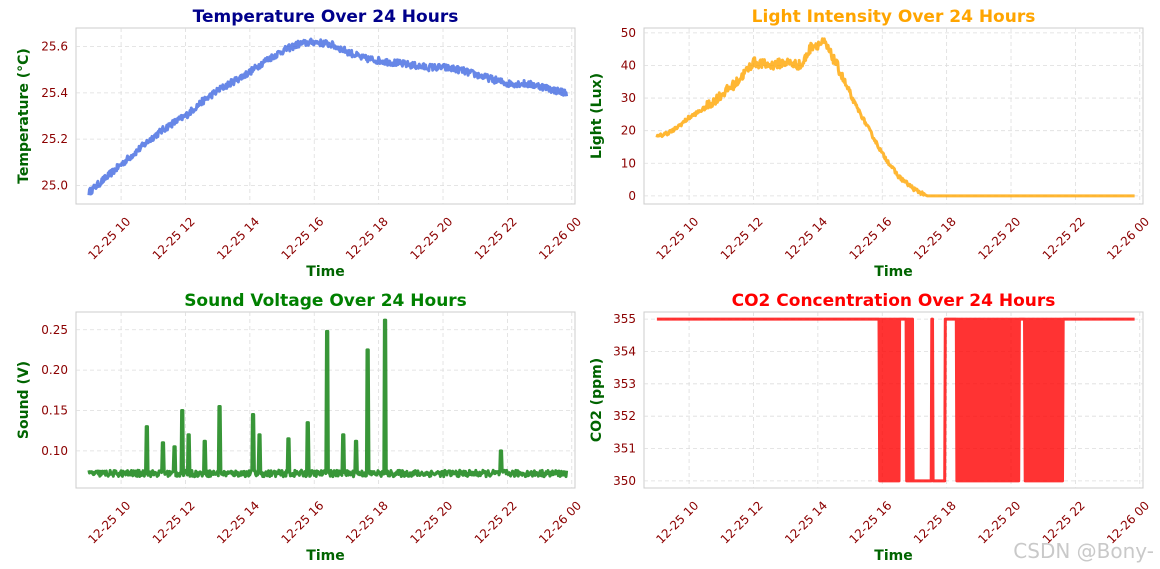  Describe the element at coordinates (54, 93) in the screenshot. I see `y-tick-label: 25.4` at that location.